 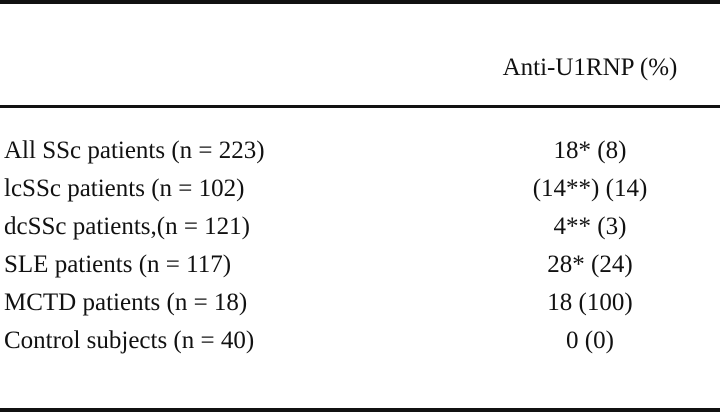 I want to click on row-value: 0 (0), so click(x=590, y=340).